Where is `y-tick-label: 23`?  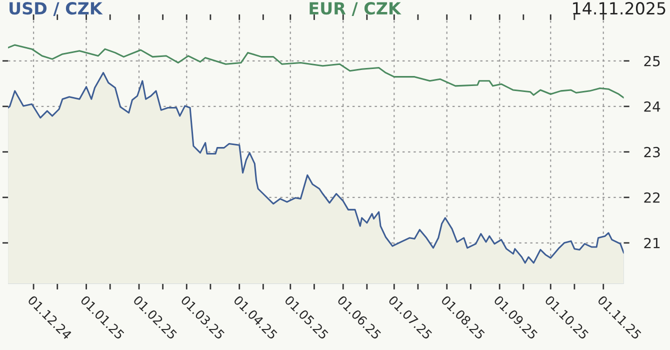 y-tick-label: 23 is located at coordinates (652, 152).